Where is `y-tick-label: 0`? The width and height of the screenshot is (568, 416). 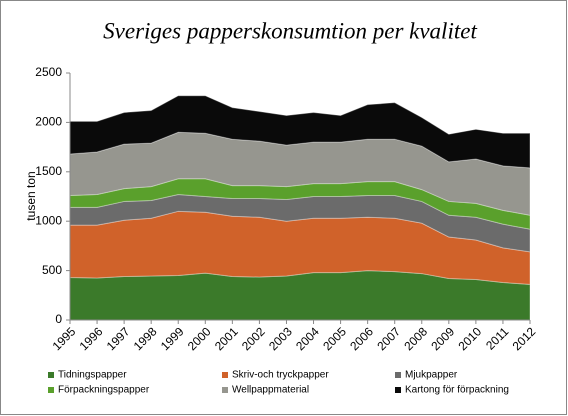 y-tick-label: 0 is located at coordinates (58, 319).